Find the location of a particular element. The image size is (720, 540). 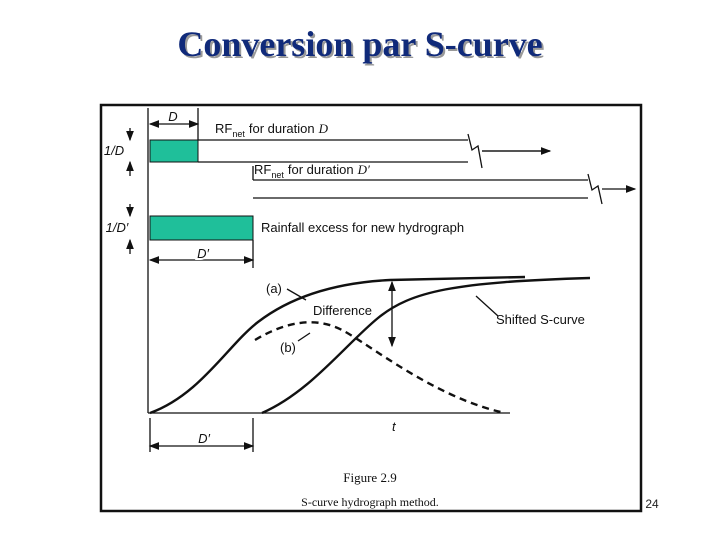

label: RFnet for duration D is located at coordinates (272, 130).